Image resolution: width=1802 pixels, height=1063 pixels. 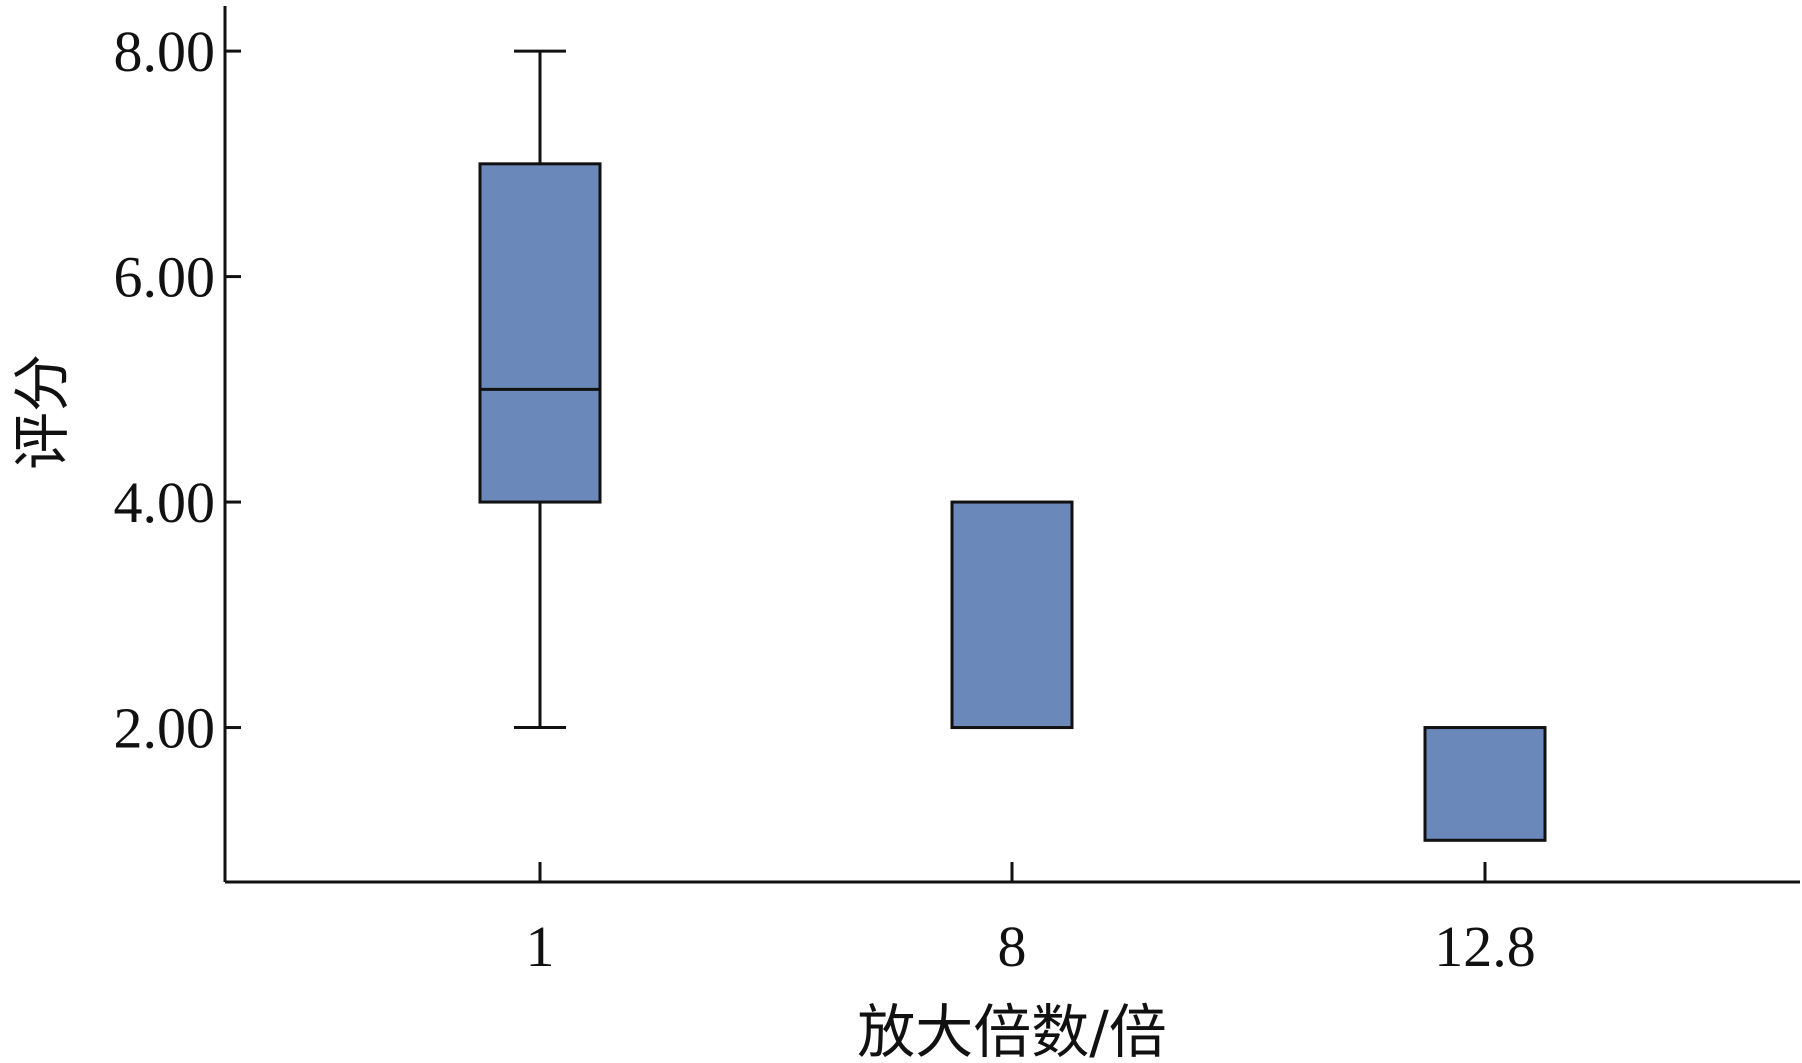 What do you see at coordinates (165, 502) in the screenshot?
I see `y-tick-label: 4.00` at bounding box center [165, 502].